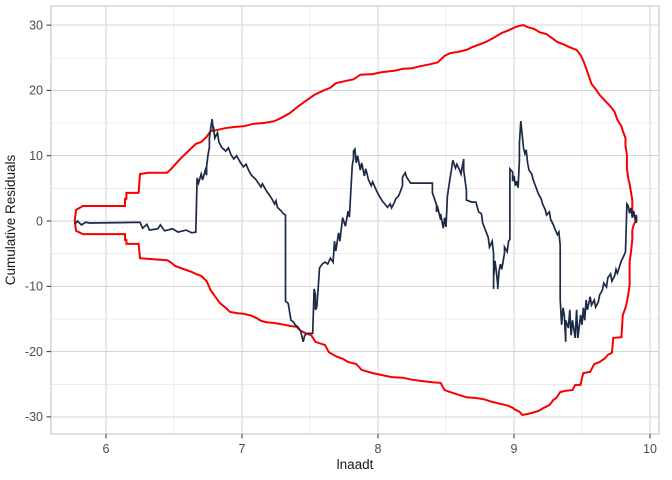 The width and height of the screenshot is (672, 480). I want to click on y-tick-label: -30, so click(34, 417).